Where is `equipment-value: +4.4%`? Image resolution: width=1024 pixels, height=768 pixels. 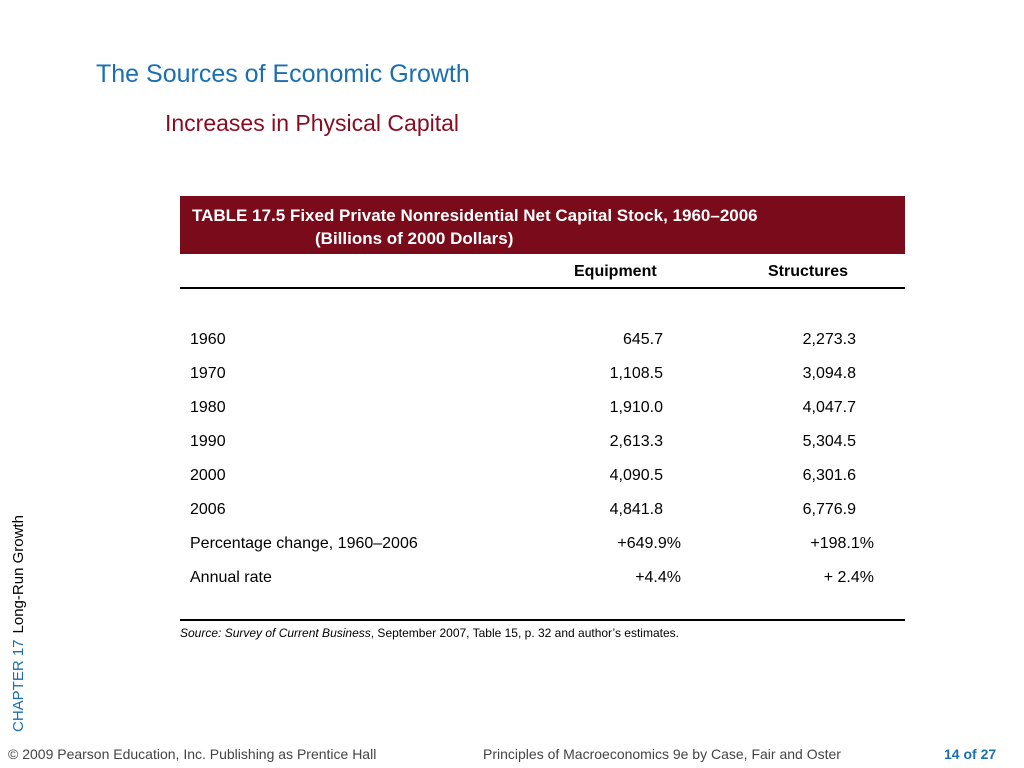
equipment-value: +4.4% is located at coordinates (658, 577).